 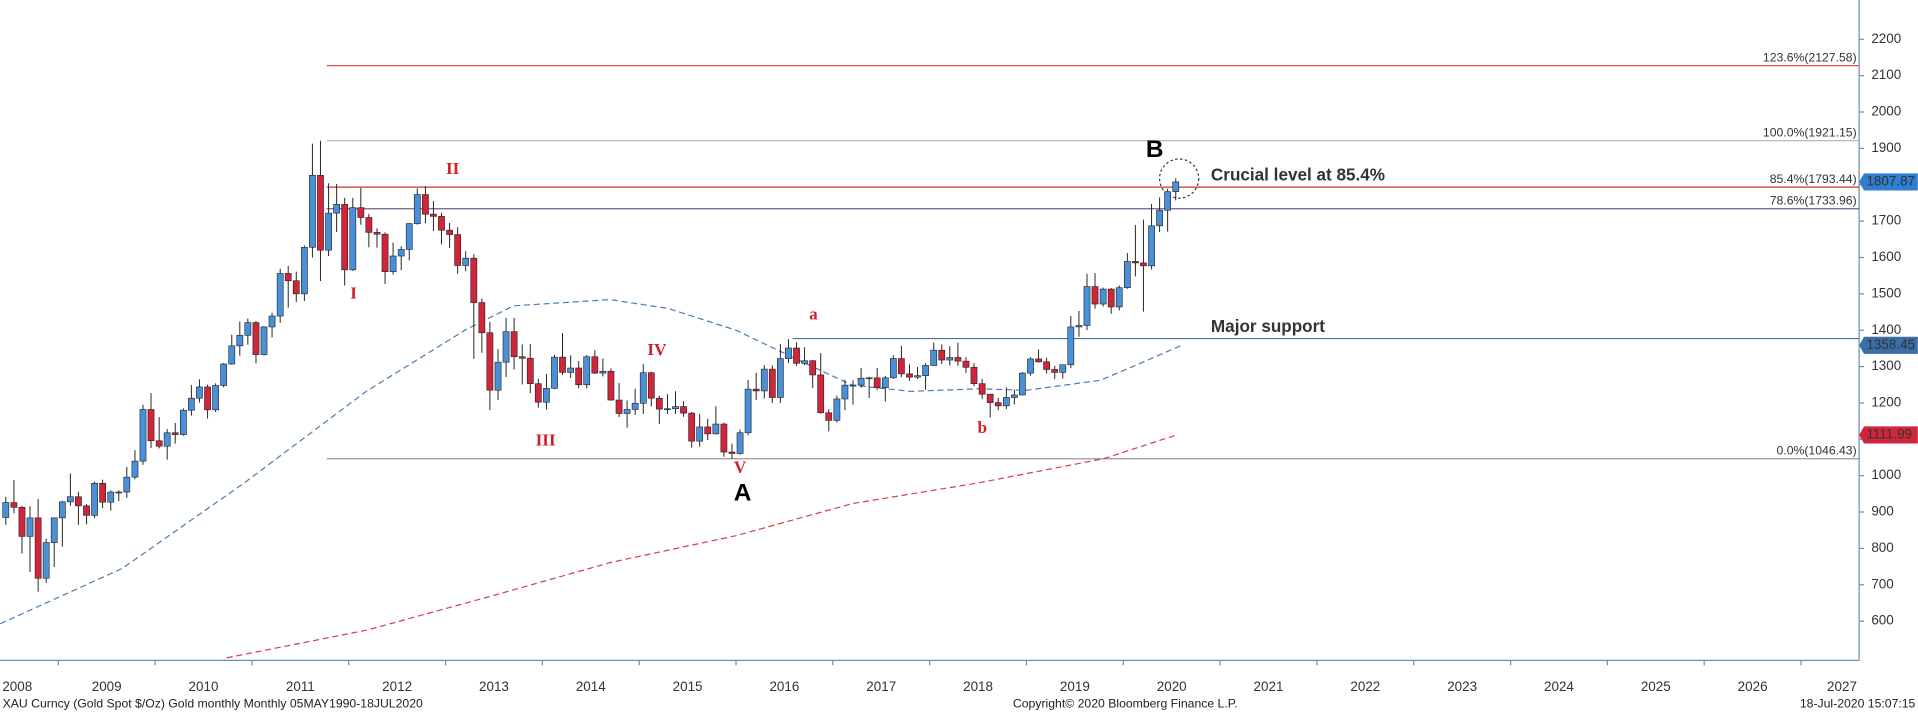 What do you see at coordinates (1298, 175) in the screenshot?
I see `annotation: Crucial level at 85.4%` at bounding box center [1298, 175].